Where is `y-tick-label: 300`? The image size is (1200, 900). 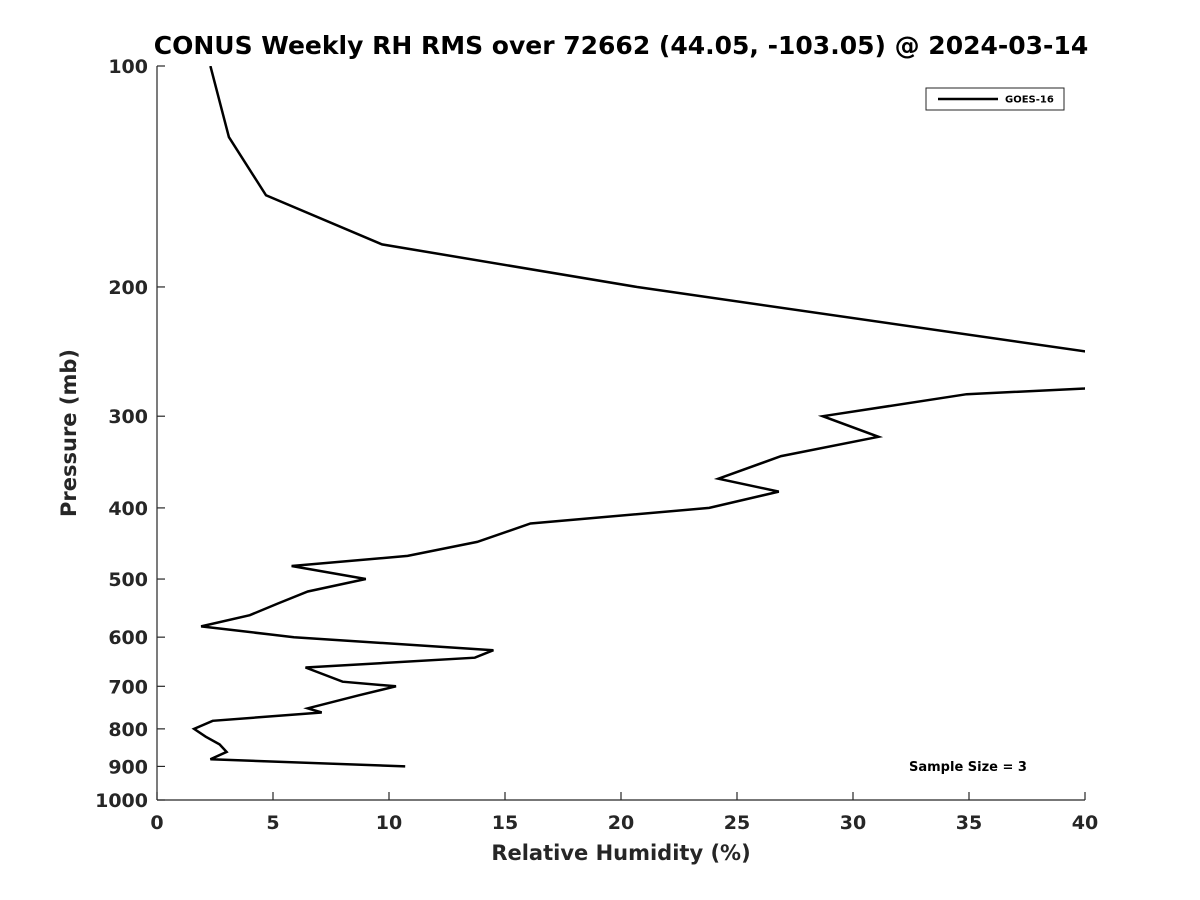
y-tick-label: 300 is located at coordinates (128, 417).